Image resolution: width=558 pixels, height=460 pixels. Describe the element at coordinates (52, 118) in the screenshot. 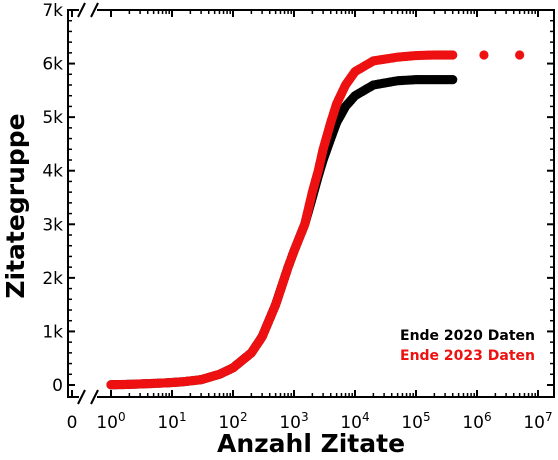

I see `y-tick-label: 5k` at that location.